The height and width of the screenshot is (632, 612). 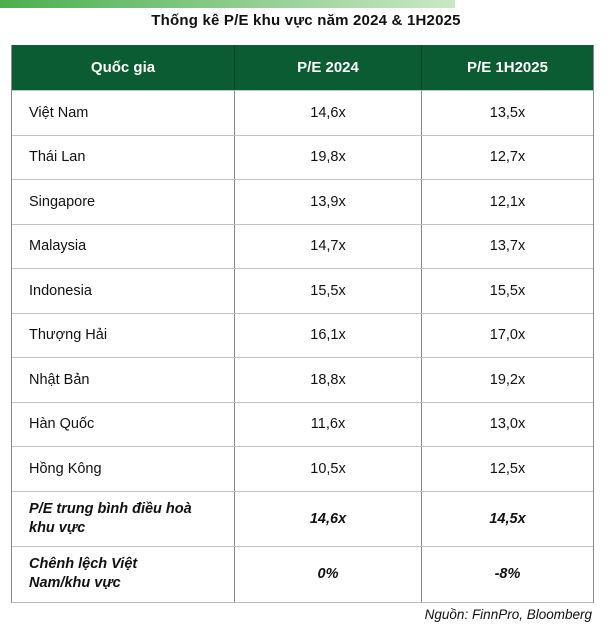 I want to click on pe-2024-cell: 11,6x, so click(x=328, y=424).